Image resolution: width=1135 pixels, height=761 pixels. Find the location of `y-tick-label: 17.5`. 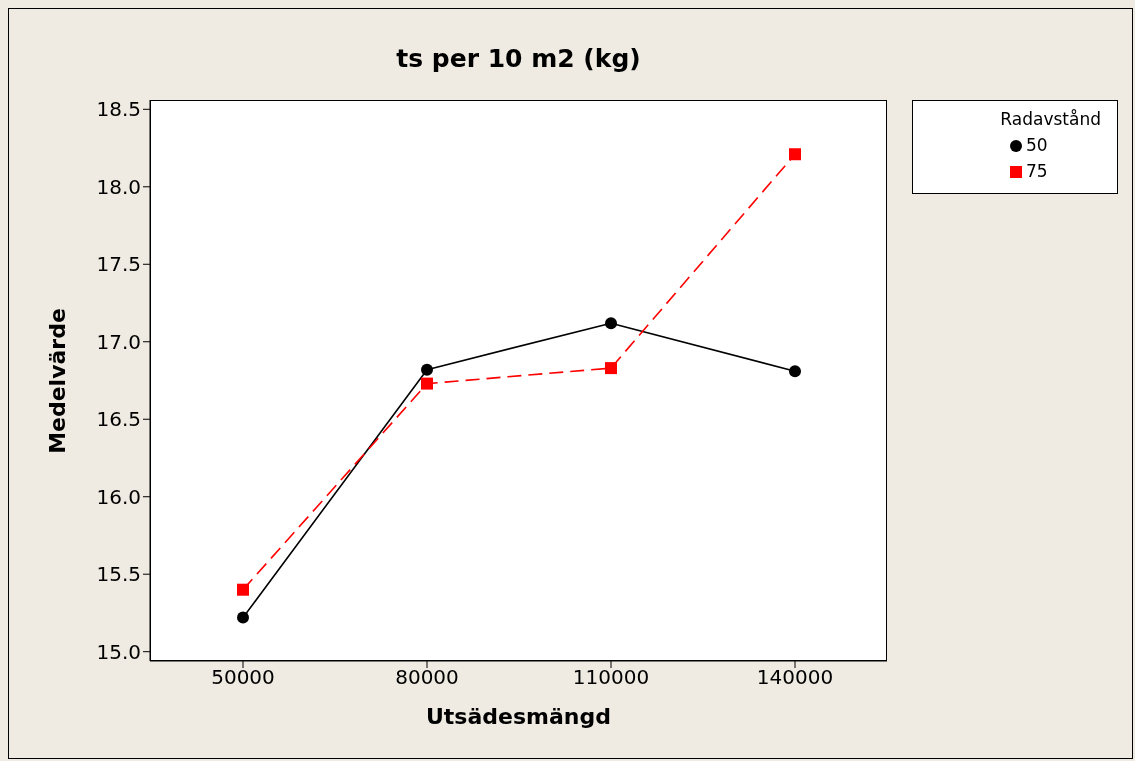

y-tick-label: 17.5 is located at coordinates (118, 264).